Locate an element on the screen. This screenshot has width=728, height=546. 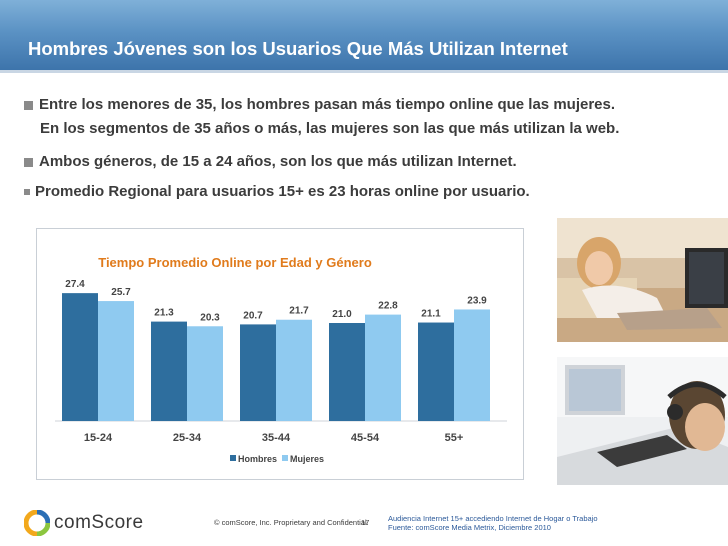
data-label: 27.4 is located at coordinates (75, 284).